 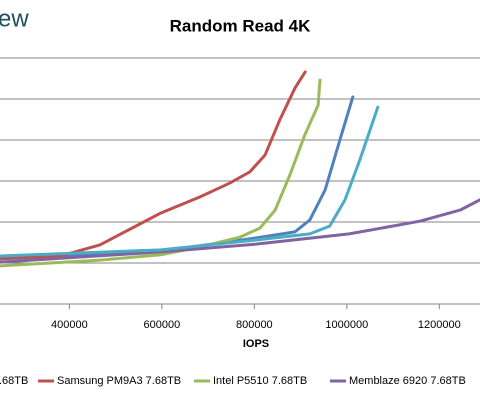 I want to click on x-axis-label: IOPS, so click(x=256, y=344).